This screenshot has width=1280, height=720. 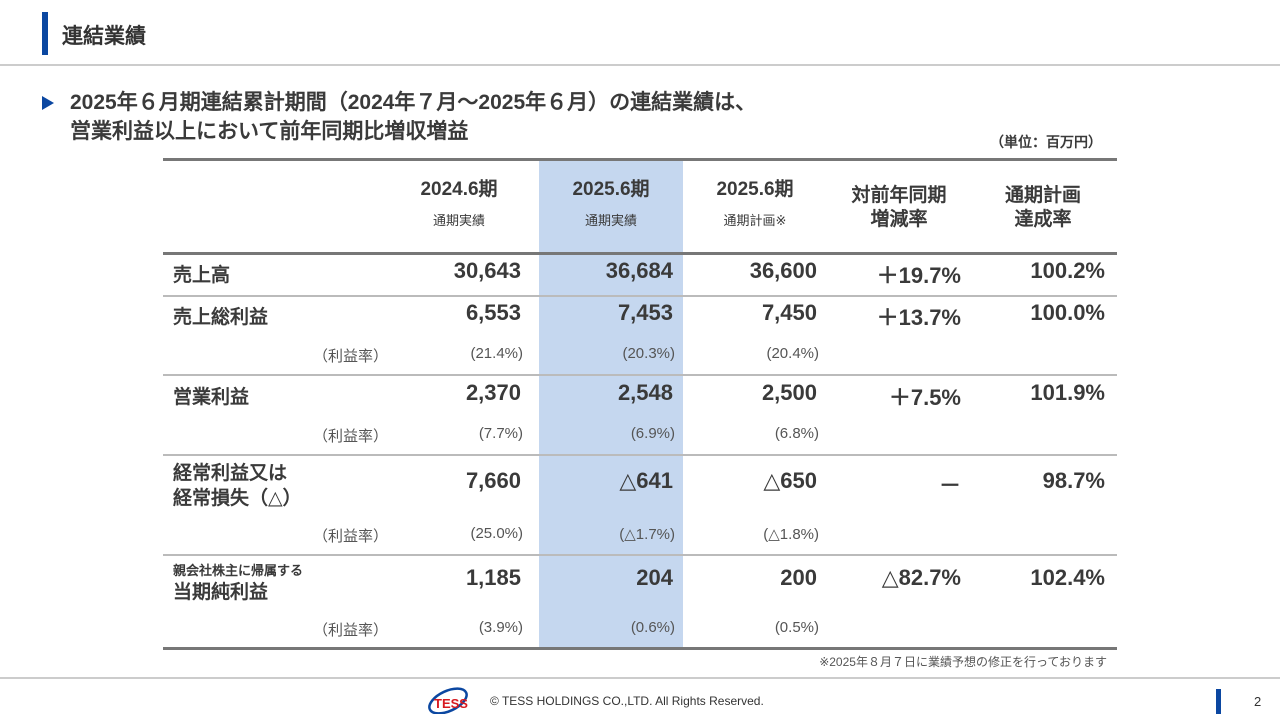 What do you see at coordinates (1073, 480) in the screenshot?
I see `row-value: 98.7%` at bounding box center [1073, 480].